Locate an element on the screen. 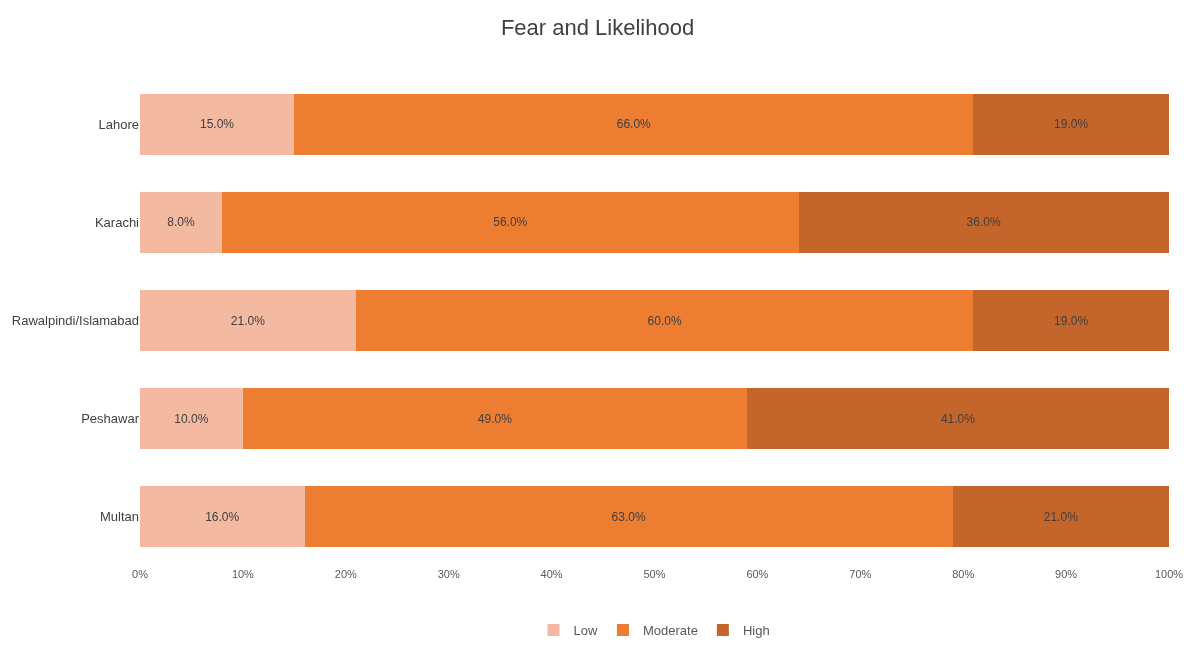  x-tick-label: 60% is located at coordinates (757, 574).